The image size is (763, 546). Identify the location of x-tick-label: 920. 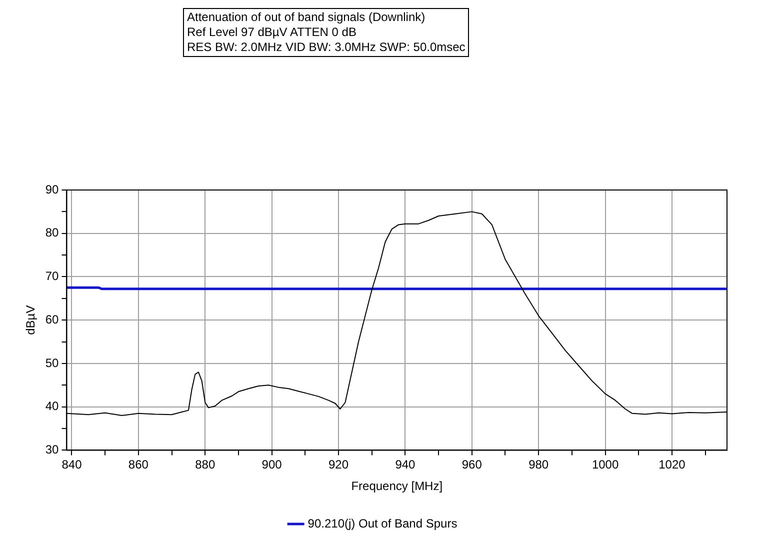
(338, 465).